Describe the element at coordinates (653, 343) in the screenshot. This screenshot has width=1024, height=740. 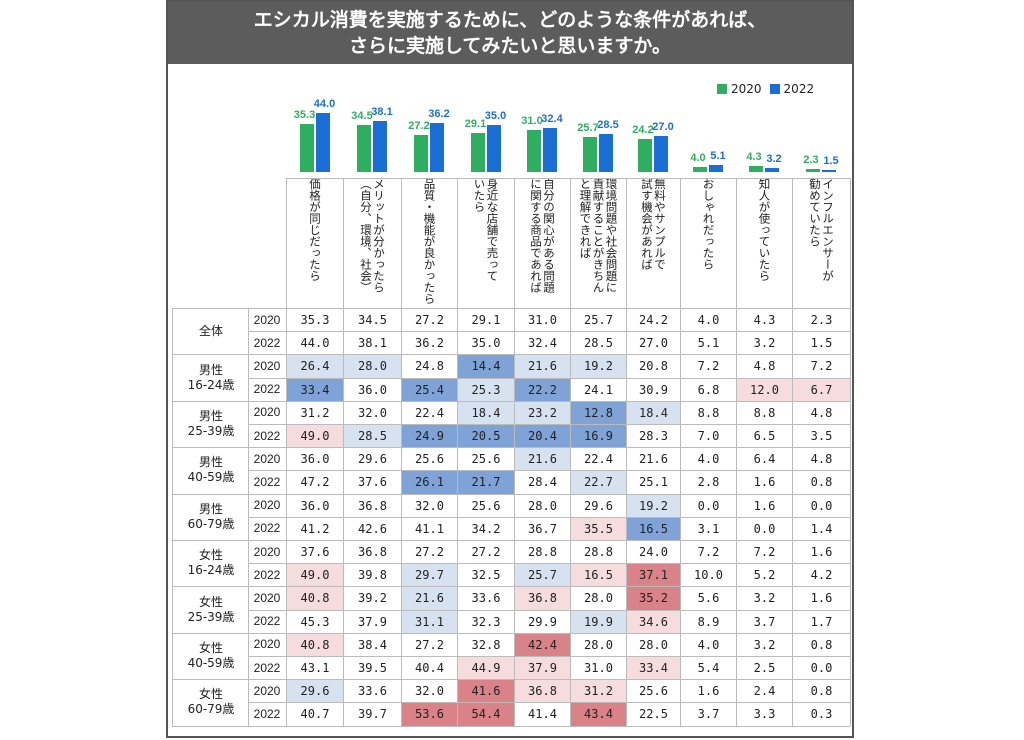
I see `table-cell: 27.0` at that location.